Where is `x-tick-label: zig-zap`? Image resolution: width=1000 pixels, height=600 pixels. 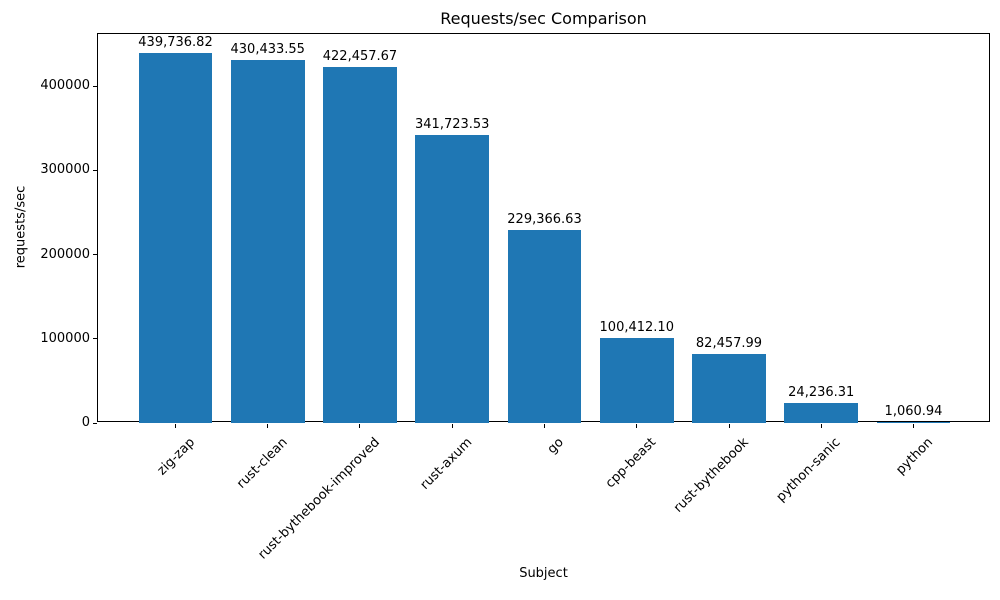
x-tick-label: zig-zap is located at coordinates (176, 457).